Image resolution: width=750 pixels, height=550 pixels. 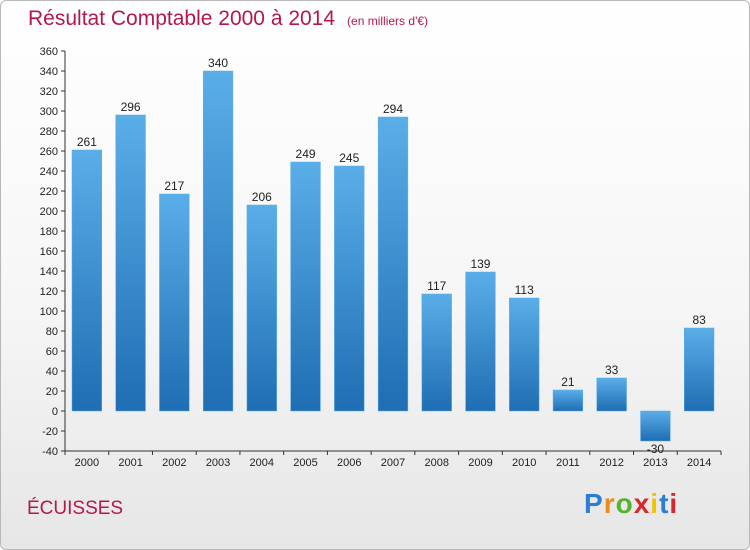 I want to click on bar-2005, so click(x=305, y=286).